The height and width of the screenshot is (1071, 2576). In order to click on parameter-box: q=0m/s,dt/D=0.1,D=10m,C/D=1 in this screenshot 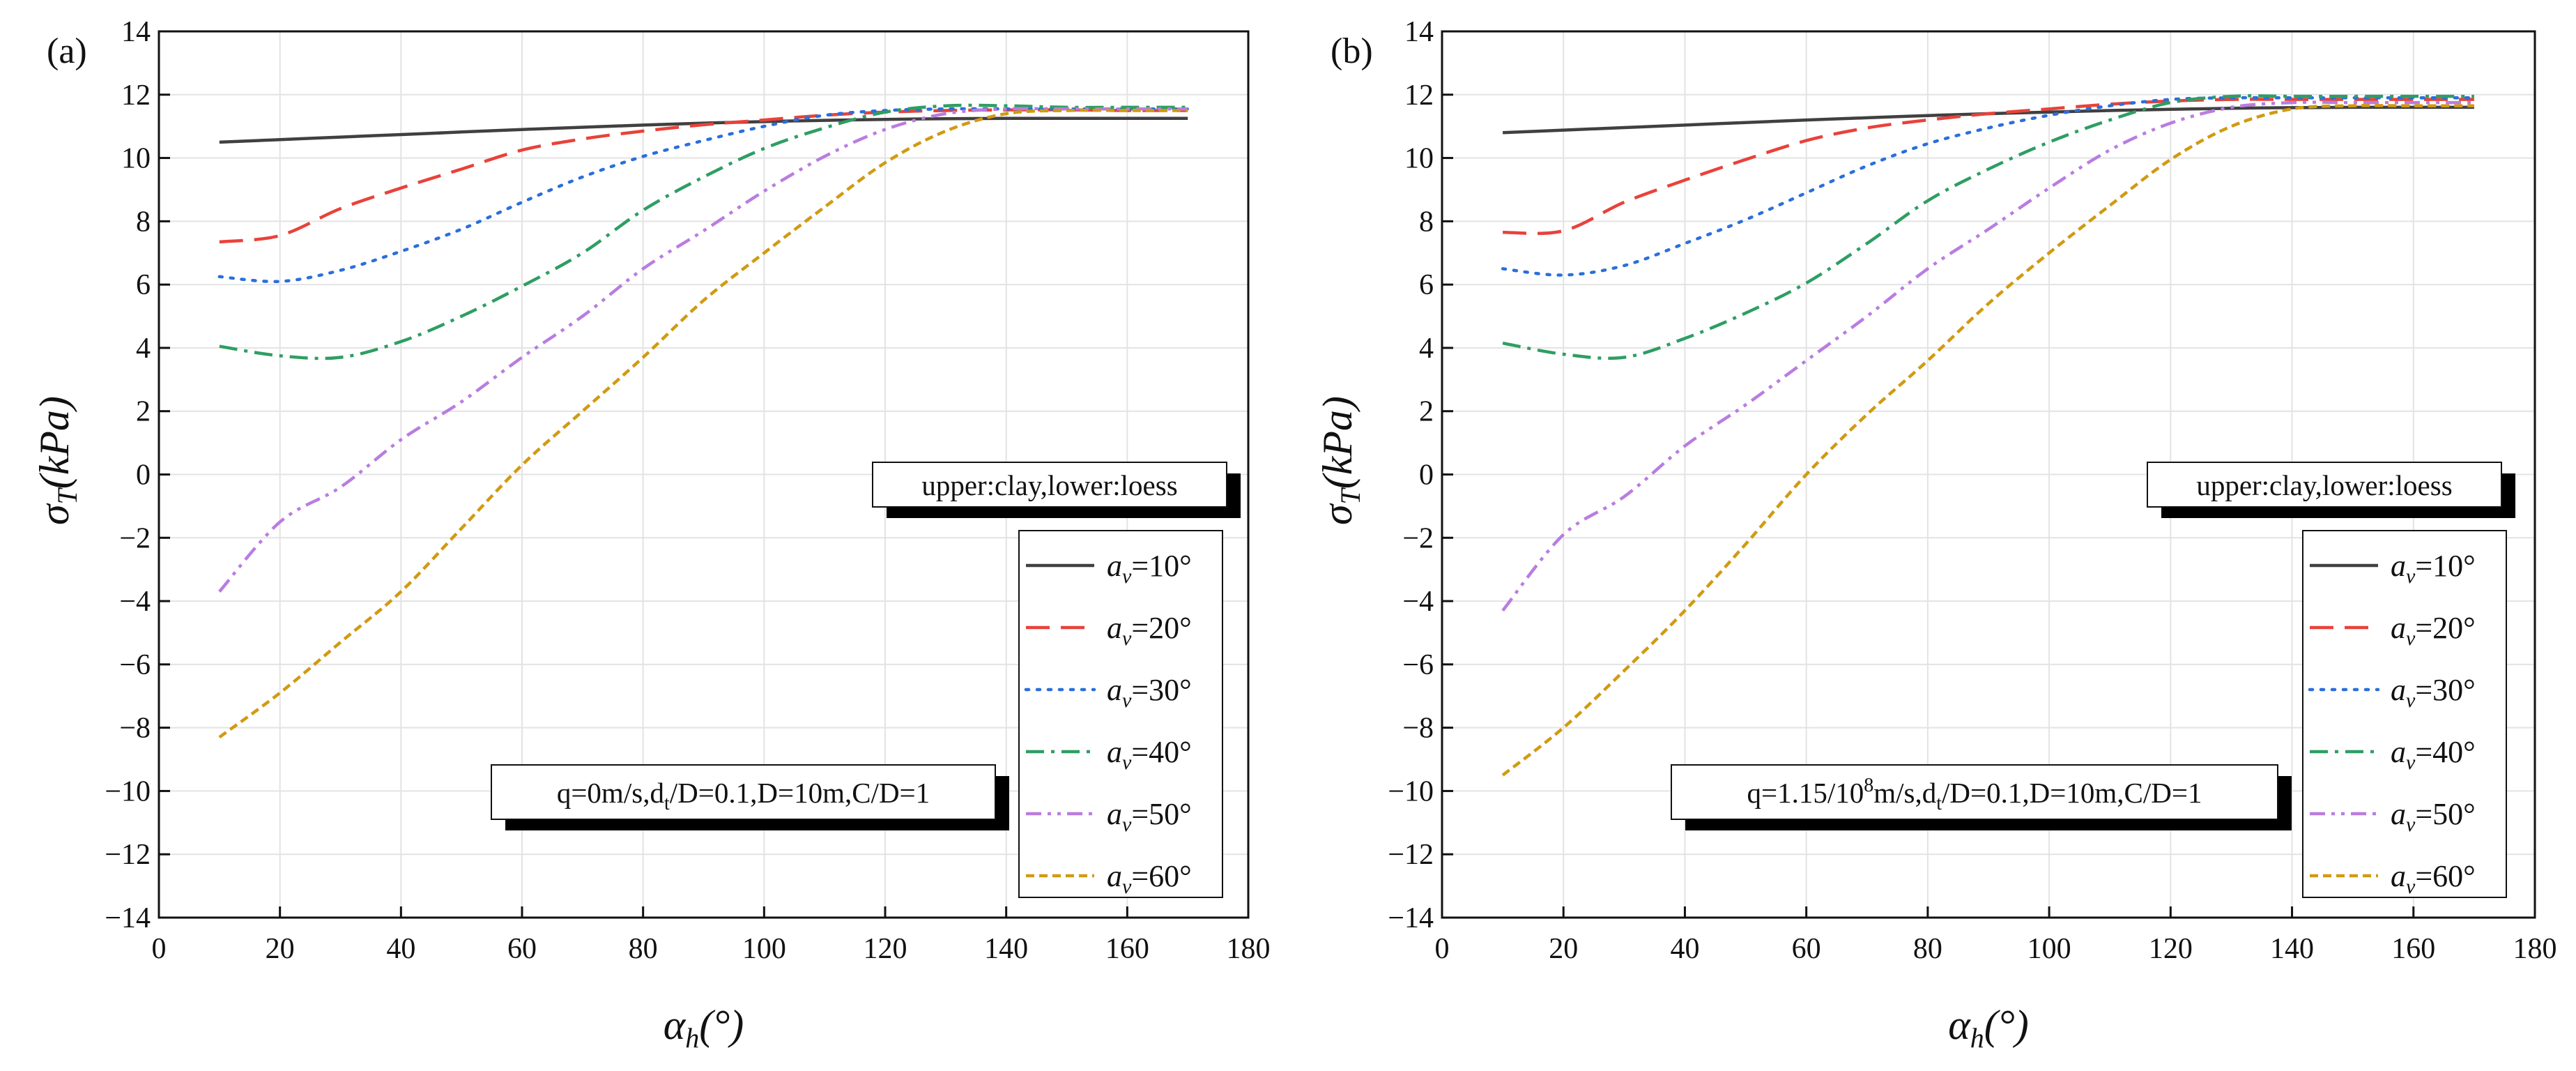, I will do `click(750, 797)`.